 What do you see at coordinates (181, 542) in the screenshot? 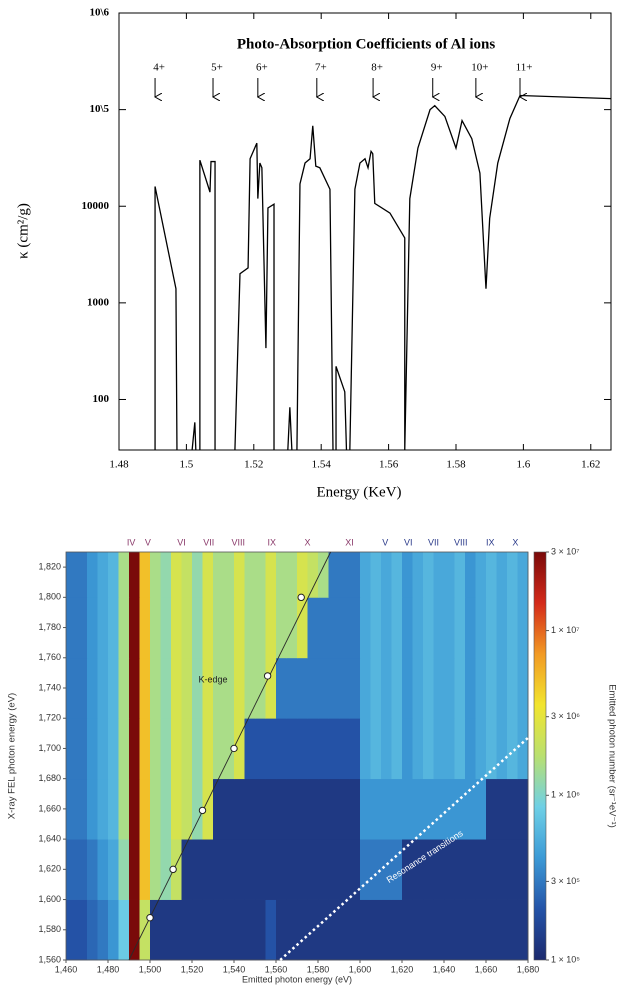
I see `ion-label: VI` at bounding box center [181, 542].